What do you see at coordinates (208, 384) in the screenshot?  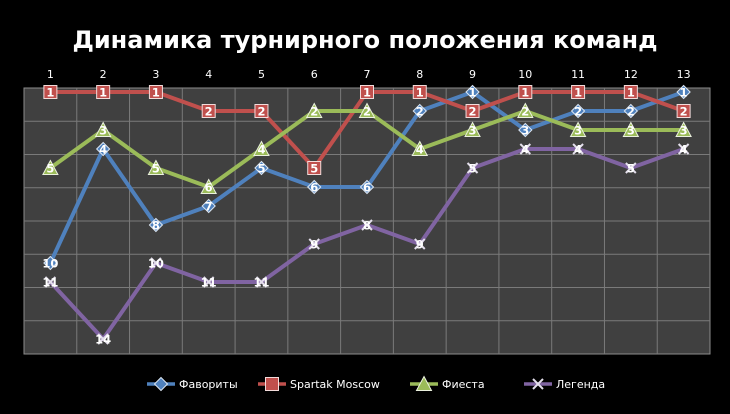 I see `legend-label: Фавориты` at bounding box center [208, 384].